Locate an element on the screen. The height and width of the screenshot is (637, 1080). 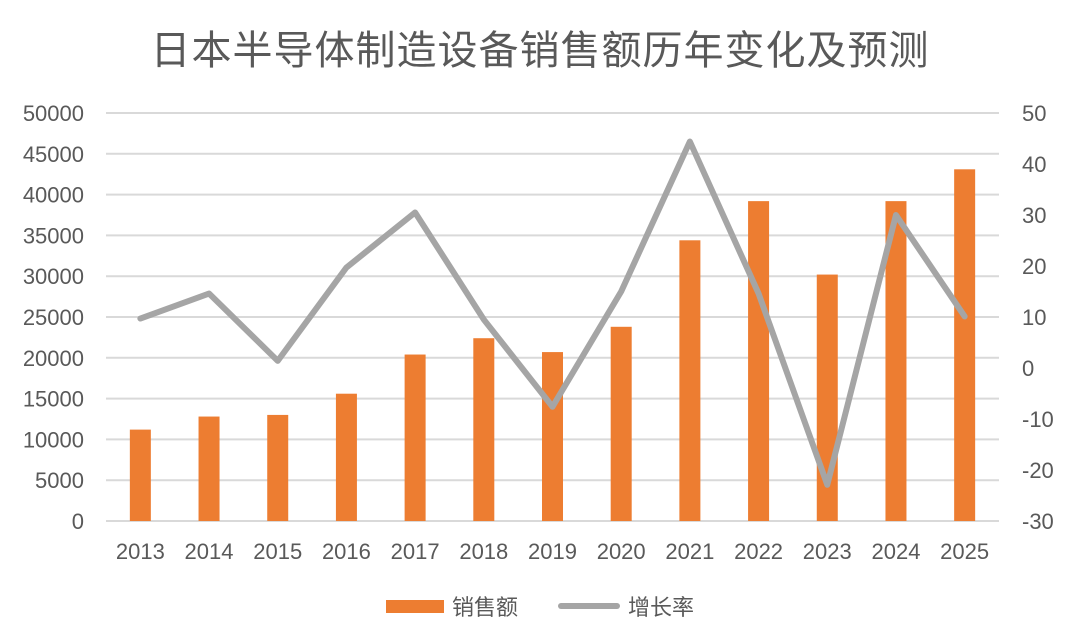
left-axis-tick: 40000 is located at coordinates (53, 195).